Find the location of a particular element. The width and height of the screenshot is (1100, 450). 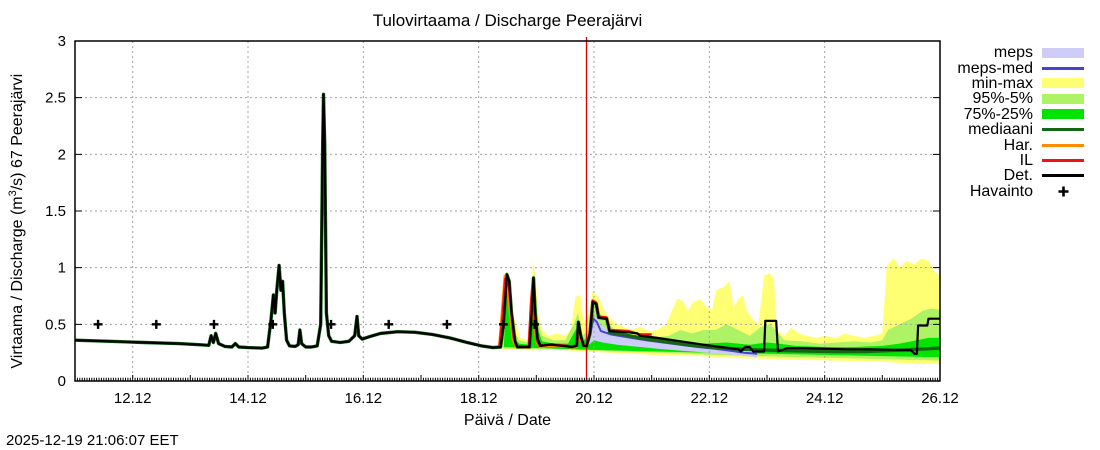

legend-item-75-25-: 75%-25% is located at coordinates (1020, 114).